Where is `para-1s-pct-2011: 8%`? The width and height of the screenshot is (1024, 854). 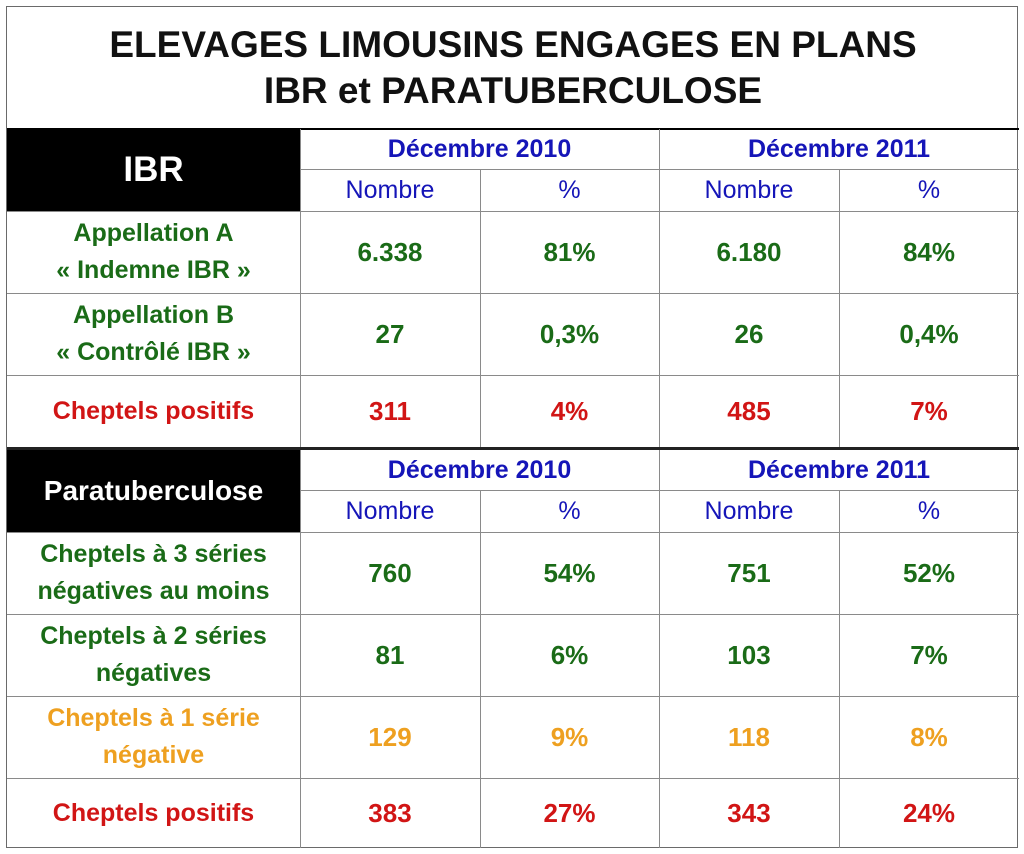 para-1s-pct-2011: 8% is located at coordinates (929, 736).